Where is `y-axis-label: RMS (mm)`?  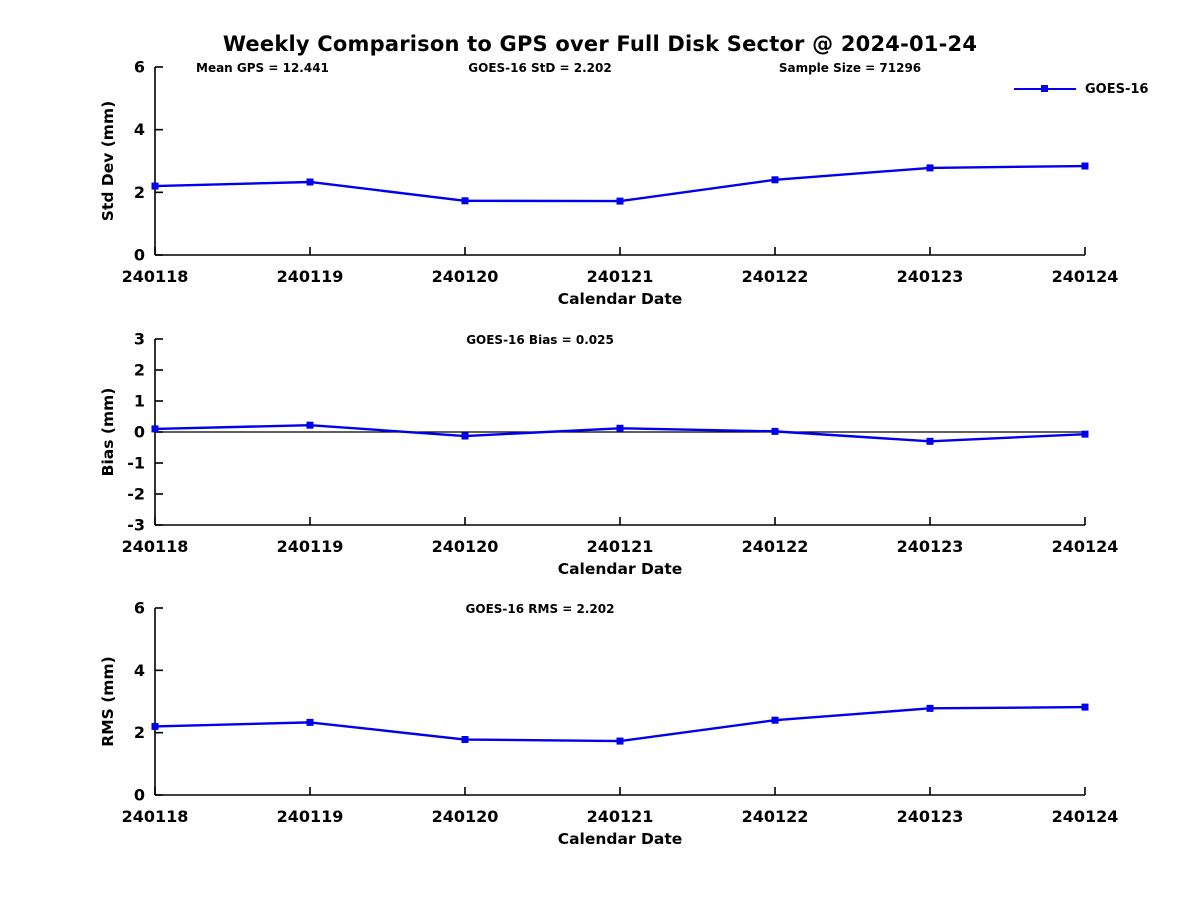
y-axis-label: RMS (mm) is located at coordinates (108, 701).